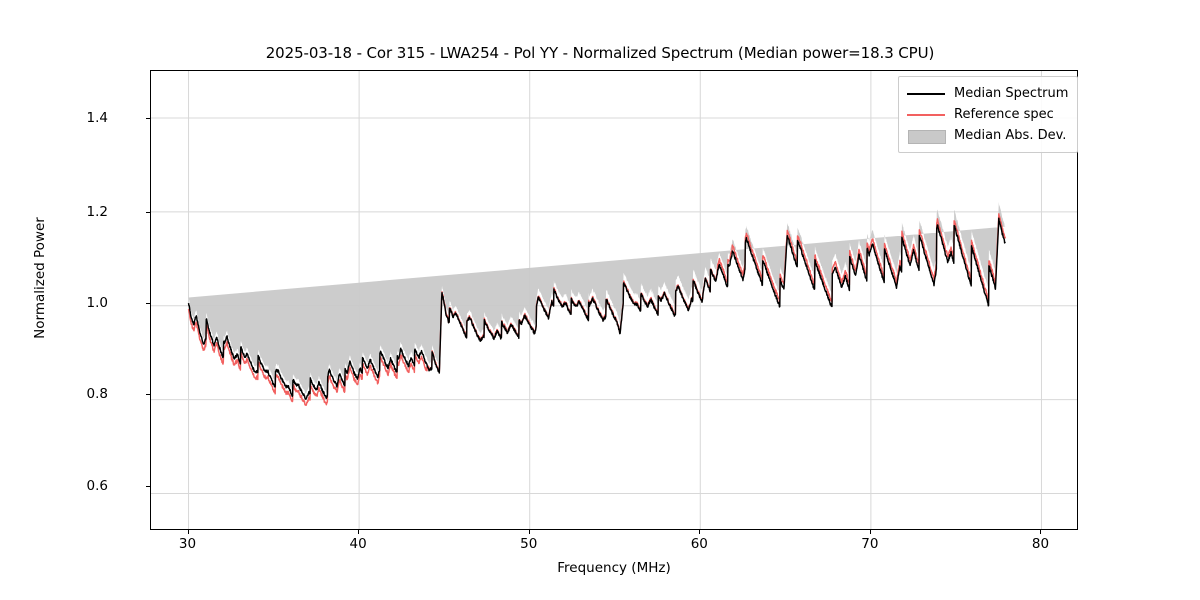 Image resolution: width=1200 pixels, height=600 pixels. Describe the element at coordinates (1011, 93) in the screenshot. I see `legend-label: Median Spectrum` at that location.